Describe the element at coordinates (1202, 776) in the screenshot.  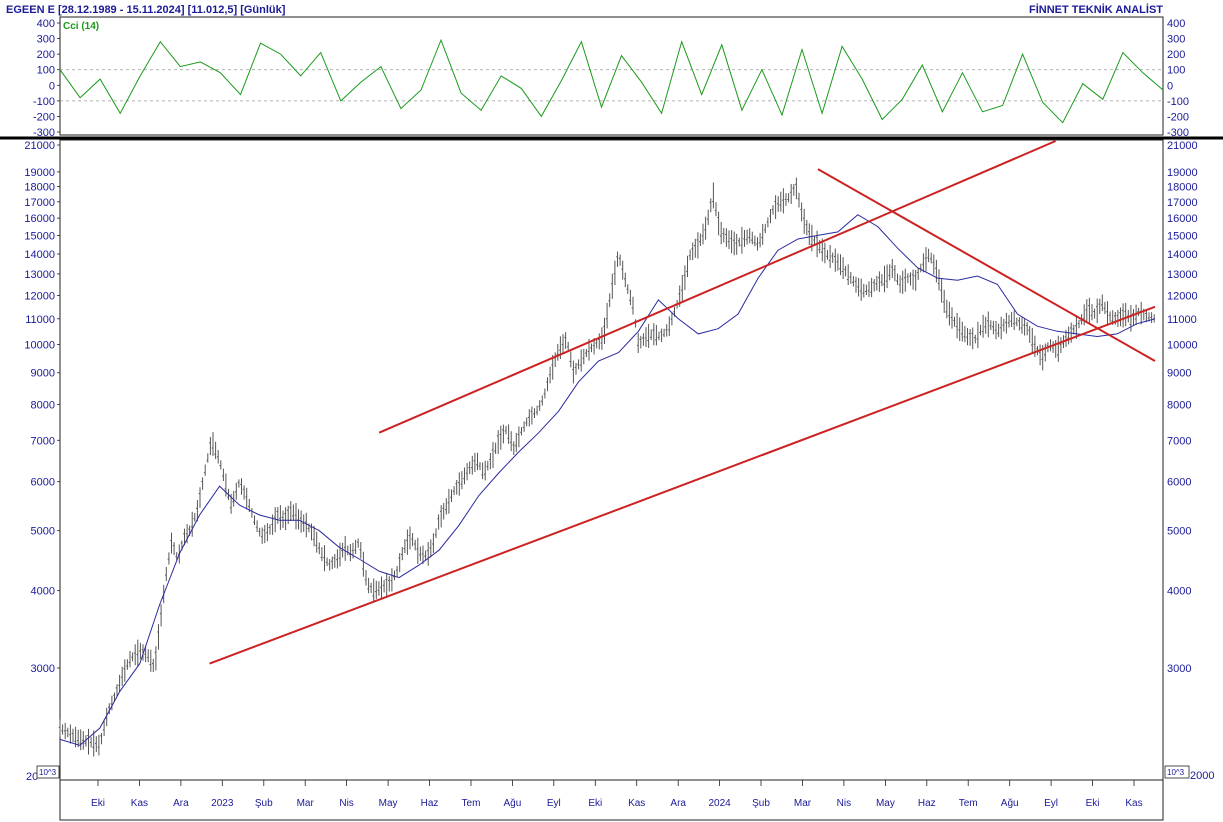
I see `right-bottom-label: 2000` at that location.